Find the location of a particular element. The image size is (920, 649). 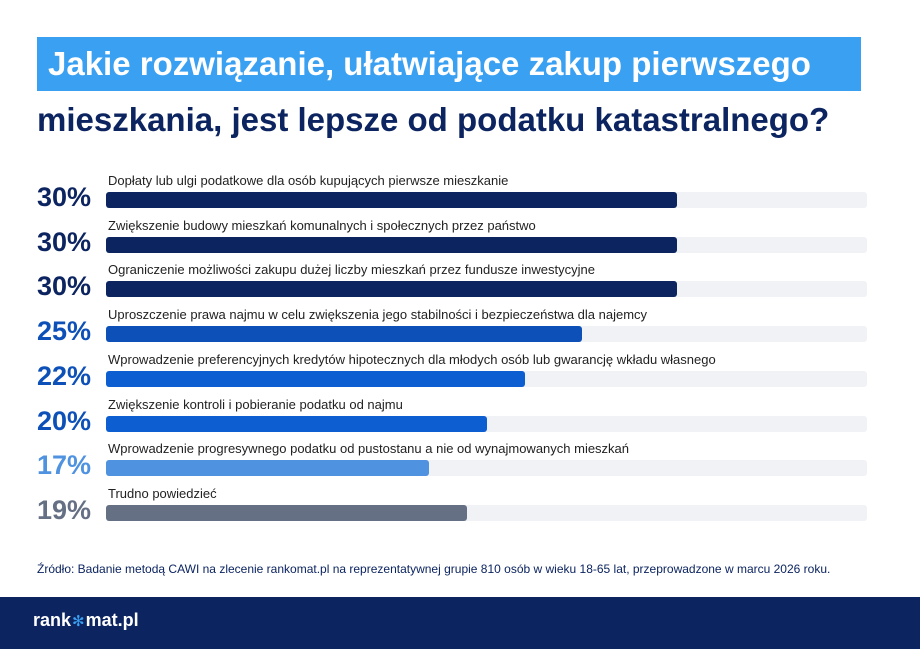

footer-bar: rank ✻ mat.pl is located at coordinates (460, 623).